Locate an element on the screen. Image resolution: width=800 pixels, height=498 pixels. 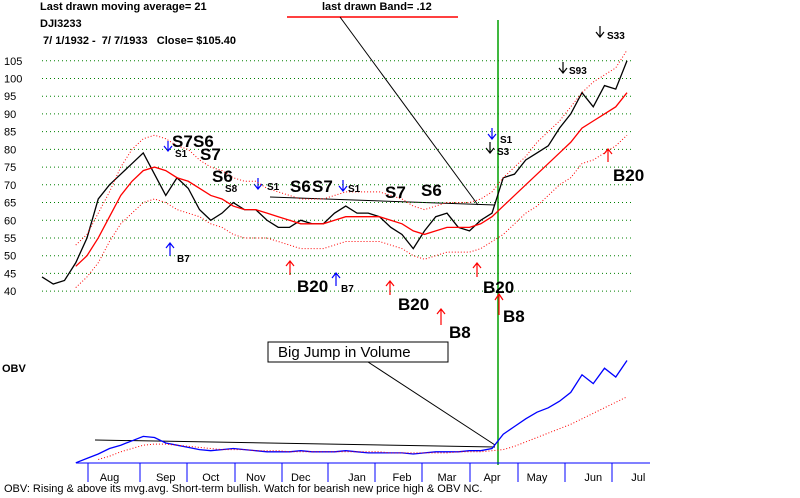
x-tick-label: Jun is located at coordinates (593, 478).